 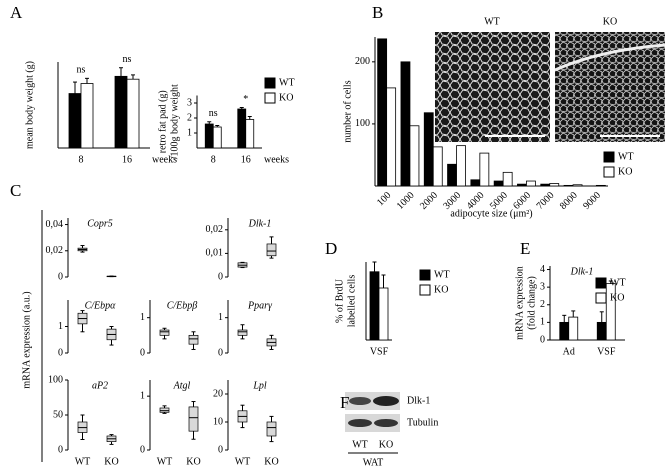 I want to click on y-tick-label: 0,01, so click(x=215, y=253).